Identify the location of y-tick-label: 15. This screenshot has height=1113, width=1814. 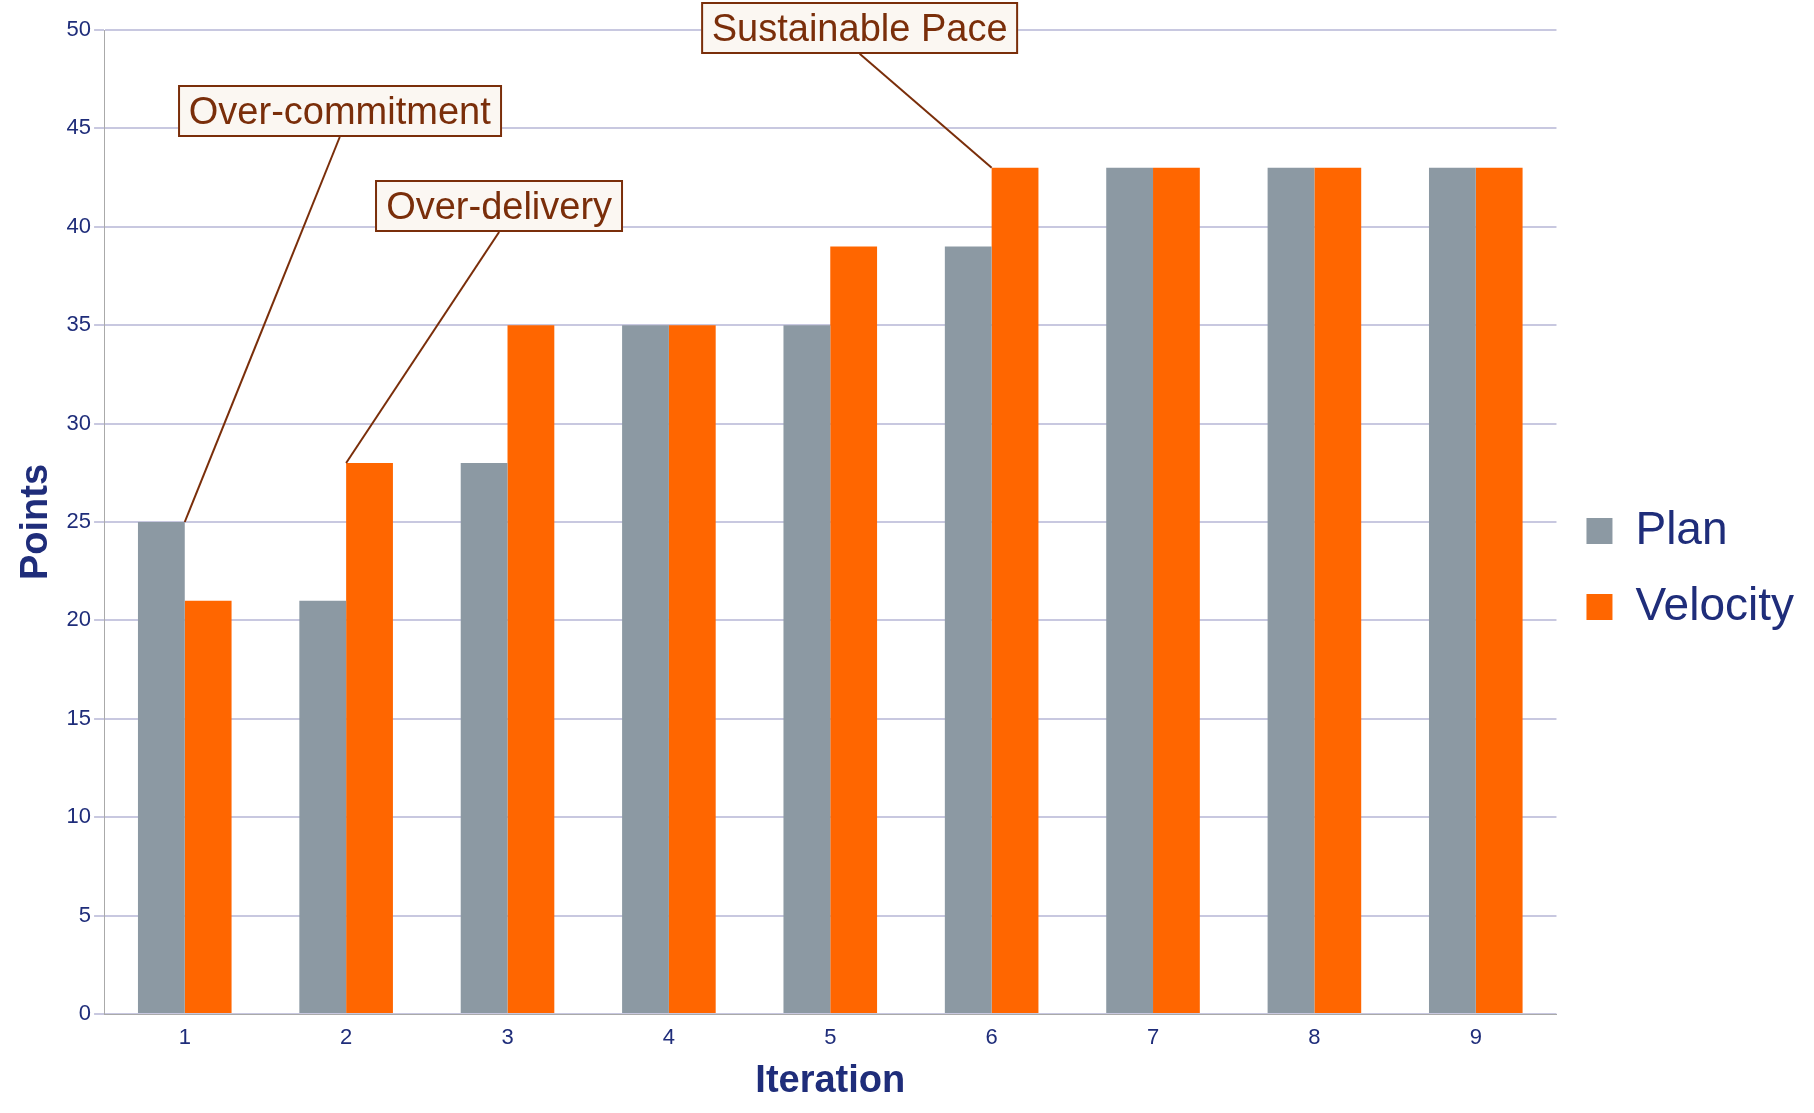
(79, 717).